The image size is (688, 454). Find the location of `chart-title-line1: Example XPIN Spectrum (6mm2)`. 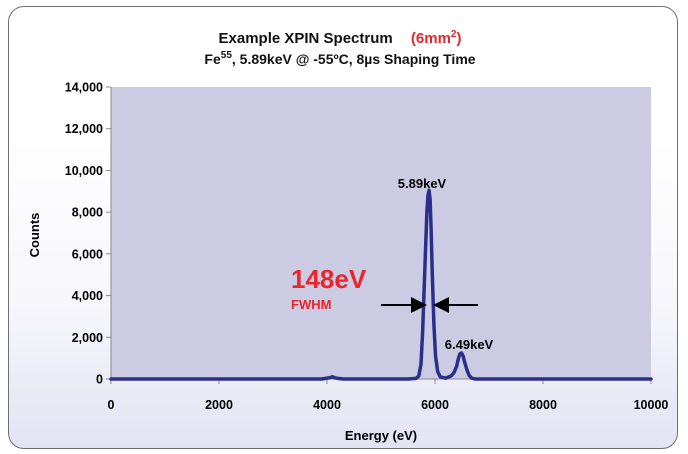

chart-title-line1: Example XPIN Spectrum (6mm2) is located at coordinates (340, 38).